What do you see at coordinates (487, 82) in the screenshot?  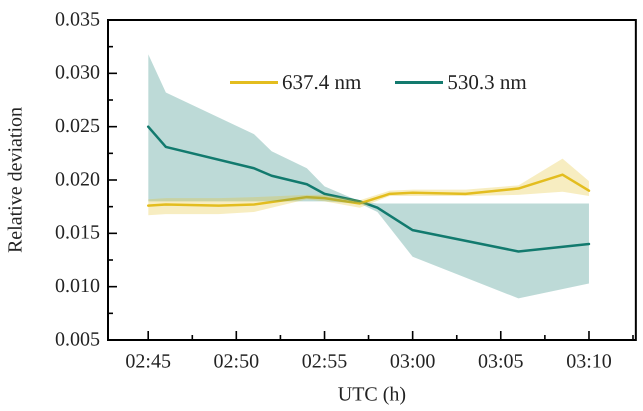 I see `legend-label: 530.3 nm` at bounding box center [487, 82].